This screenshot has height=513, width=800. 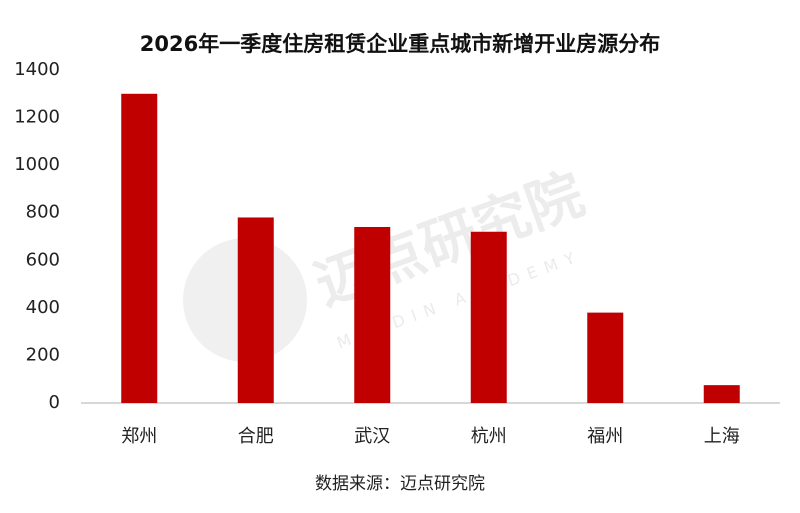 What do you see at coordinates (43, 307) in the screenshot?
I see `y-tick-label: 400` at bounding box center [43, 307].